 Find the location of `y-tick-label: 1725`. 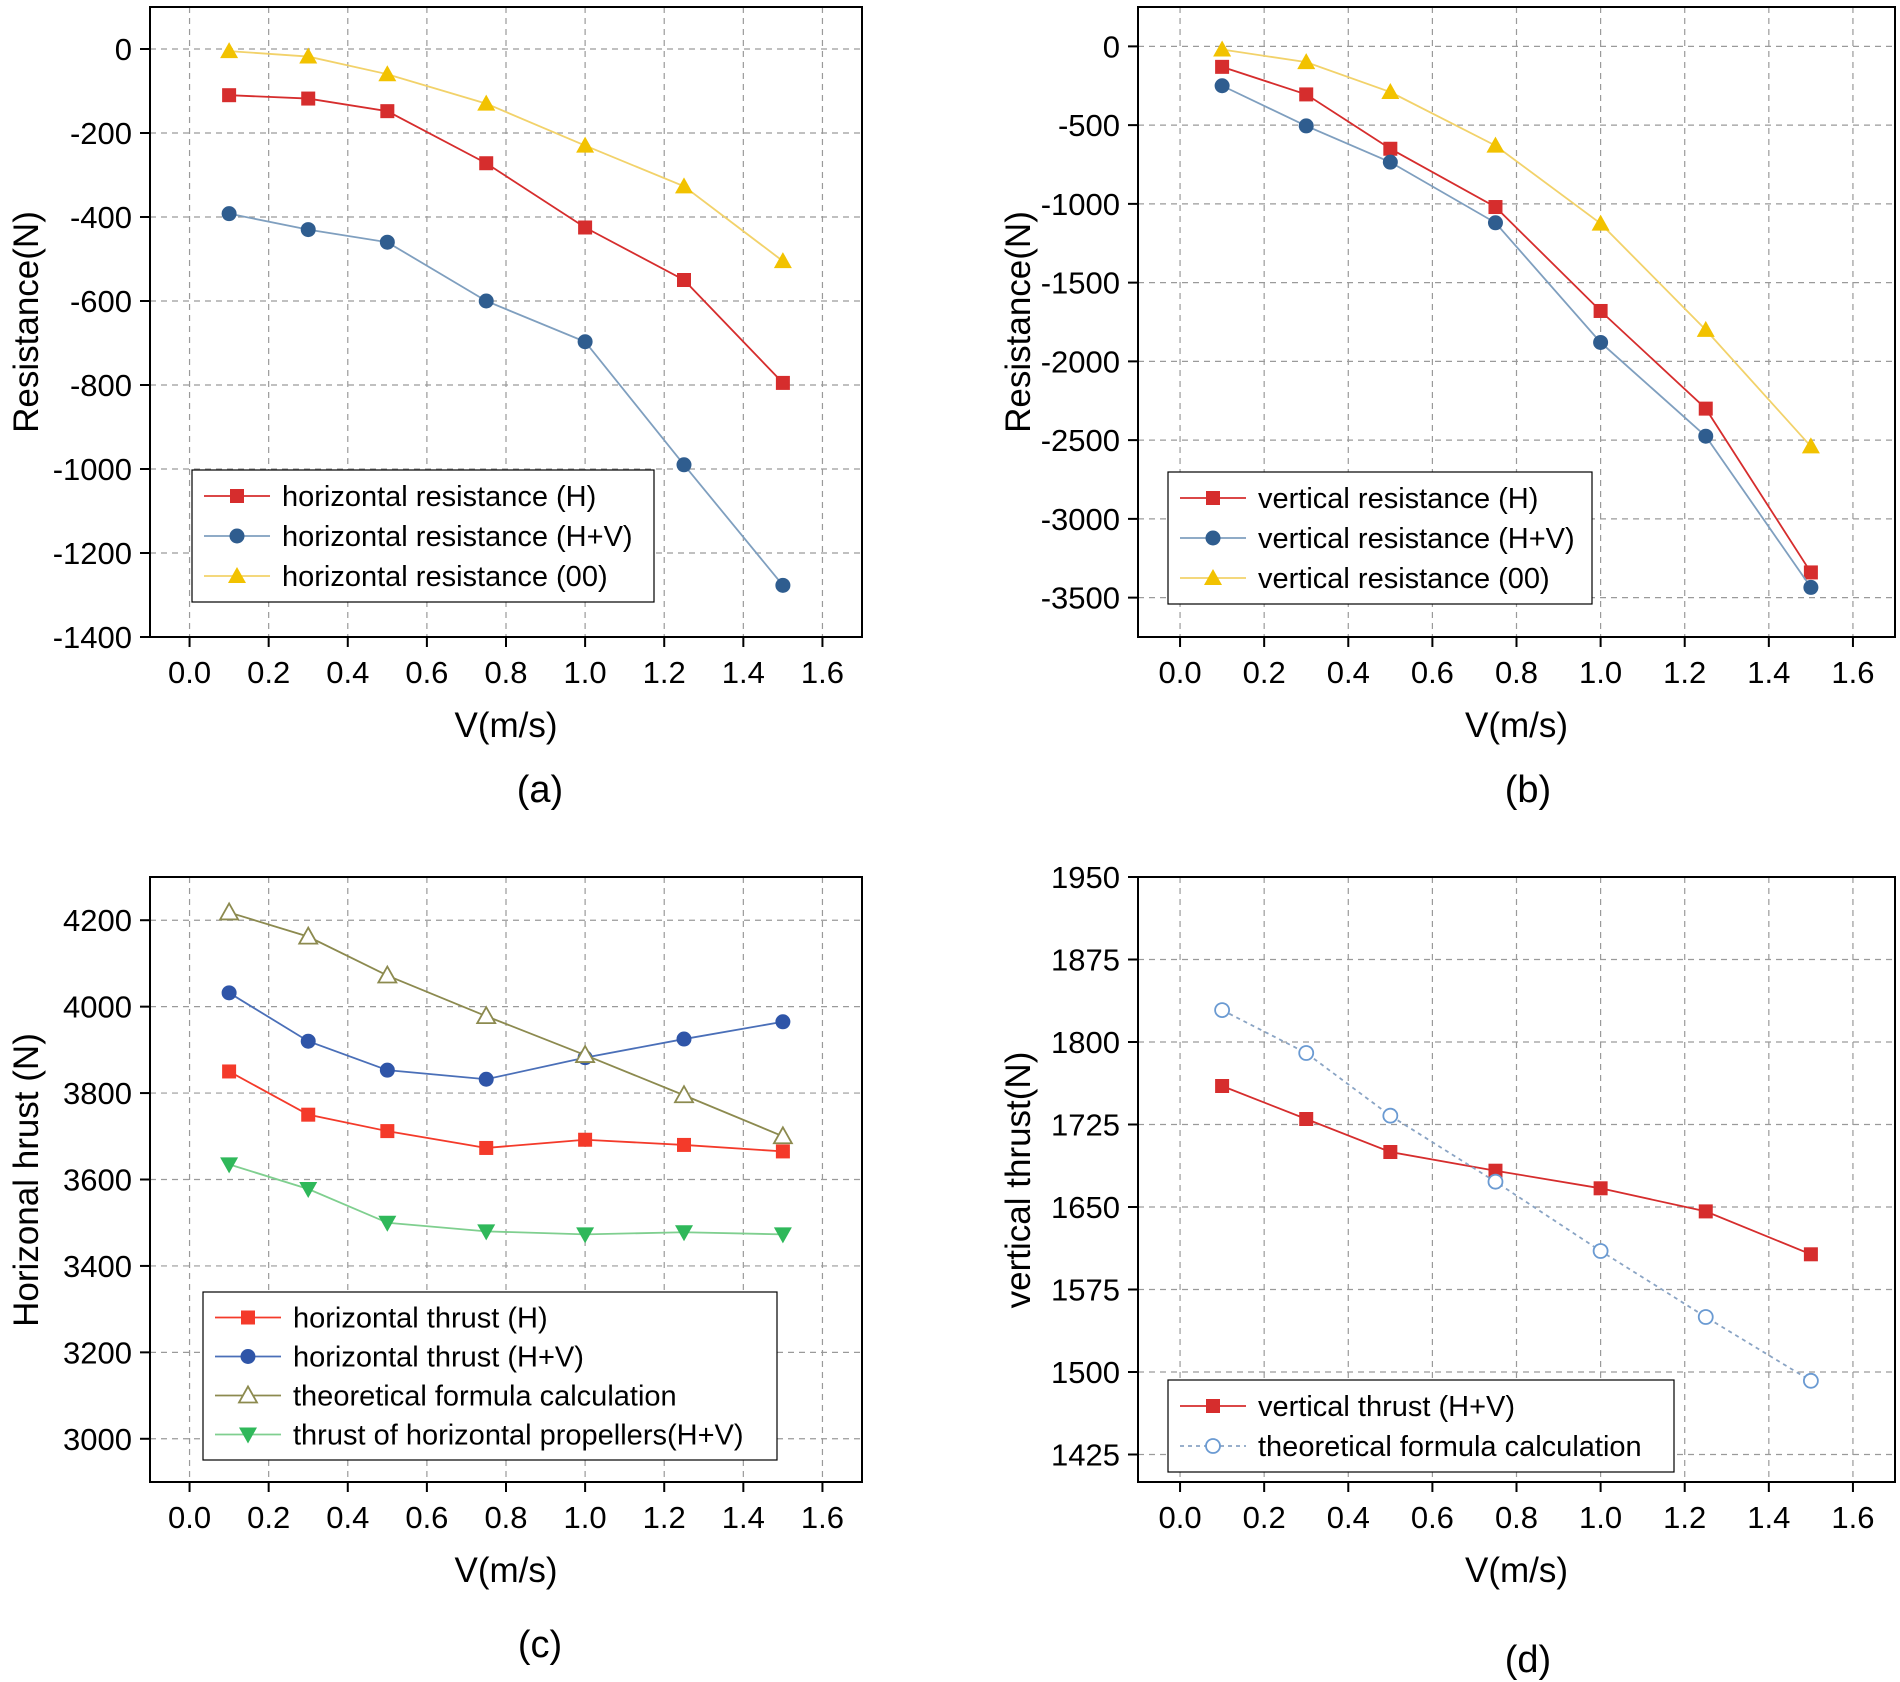

y-tick-label: 1725 is located at coordinates (1085, 1125).